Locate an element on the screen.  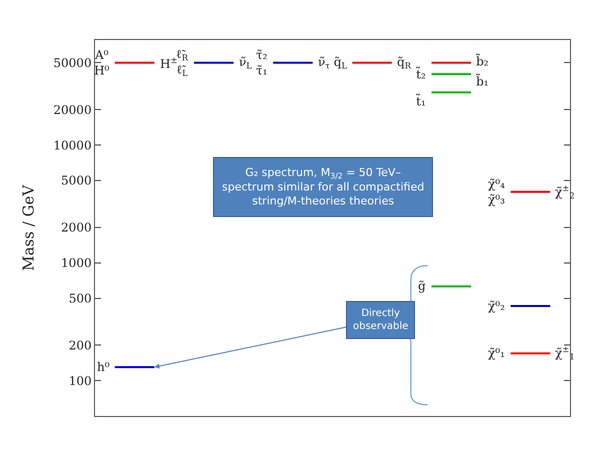
y-tick-label: 500 is located at coordinates (80, 298).